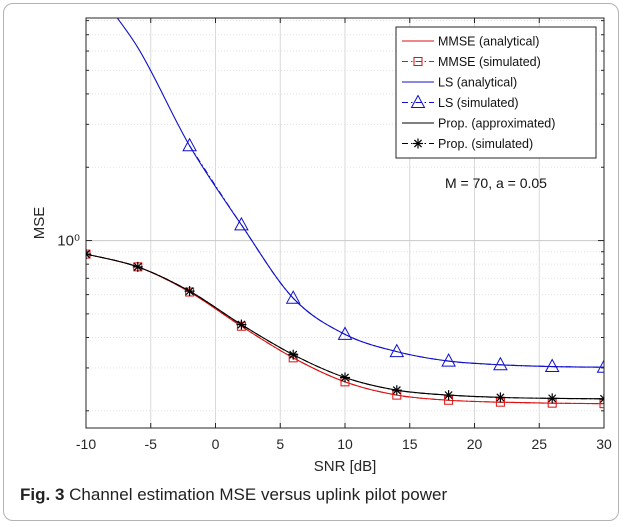 Image resolution: width=624 pixels, height=527 pixels. I want to click on legend-entry: LS (simulated), so click(460, 102).